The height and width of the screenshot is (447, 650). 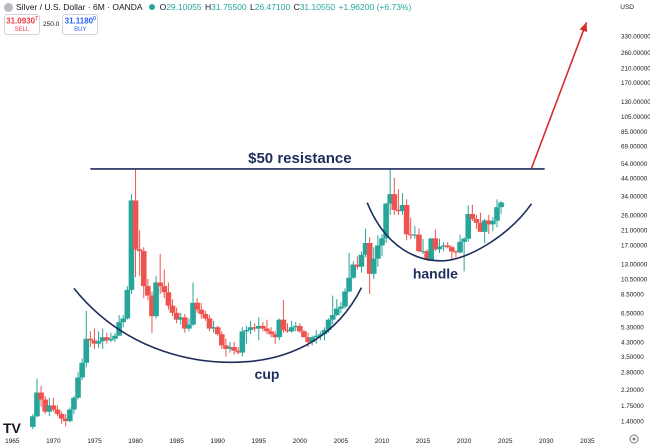 I want to click on time-tick-label: 2005, so click(x=341, y=441).